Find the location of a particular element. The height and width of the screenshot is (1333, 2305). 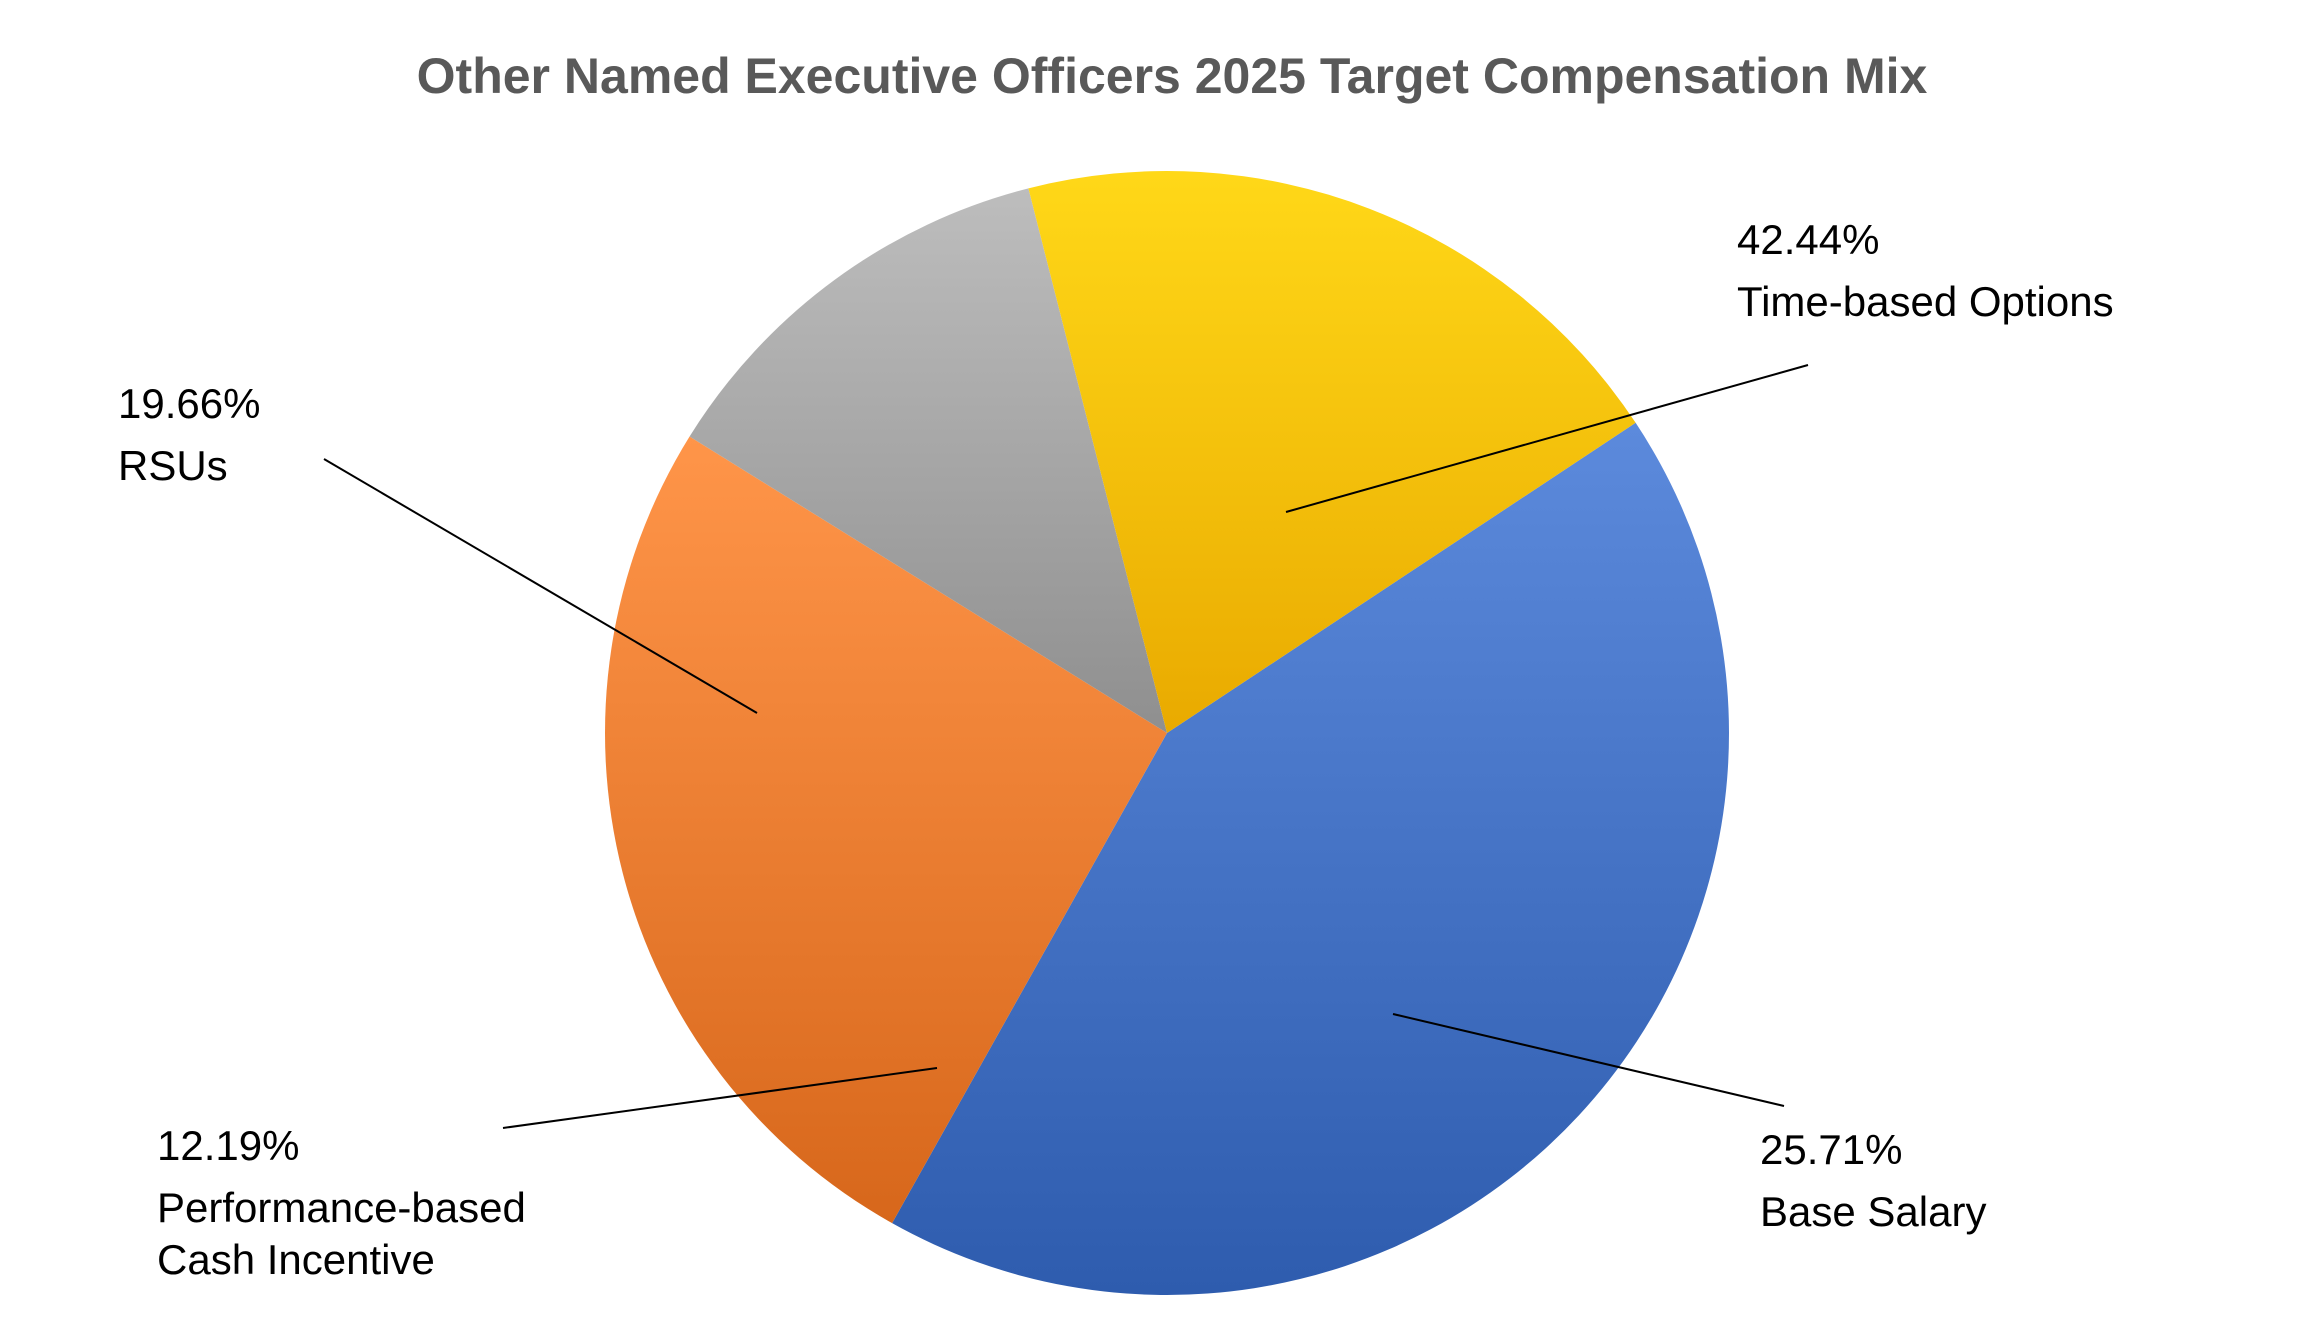

data-label-category-base-salary: Base Salary is located at coordinates (1873, 1211).